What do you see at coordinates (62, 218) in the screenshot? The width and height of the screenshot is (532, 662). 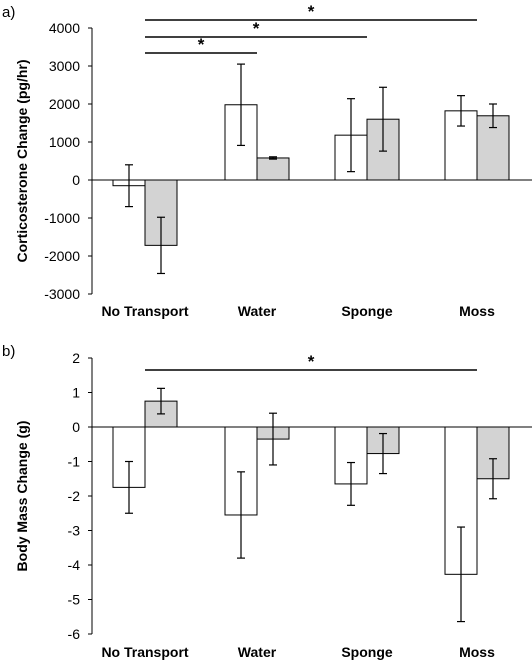 I see `y-tick-label: -1000` at bounding box center [62, 218].